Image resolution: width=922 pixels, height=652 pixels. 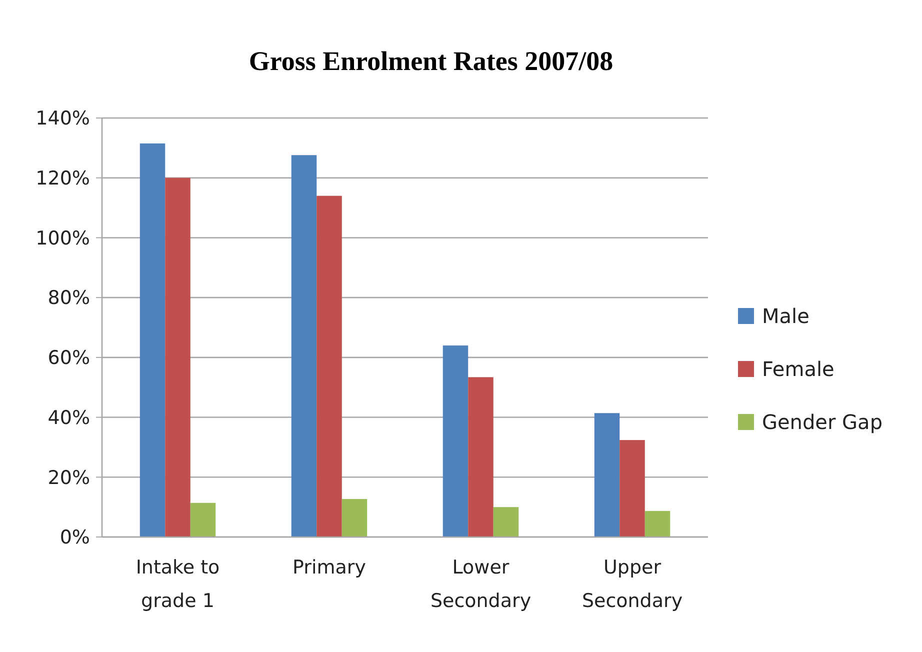 What do you see at coordinates (69, 298) in the screenshot?
I see `y-tick-label: 80%` at bounding box center [69, 298].